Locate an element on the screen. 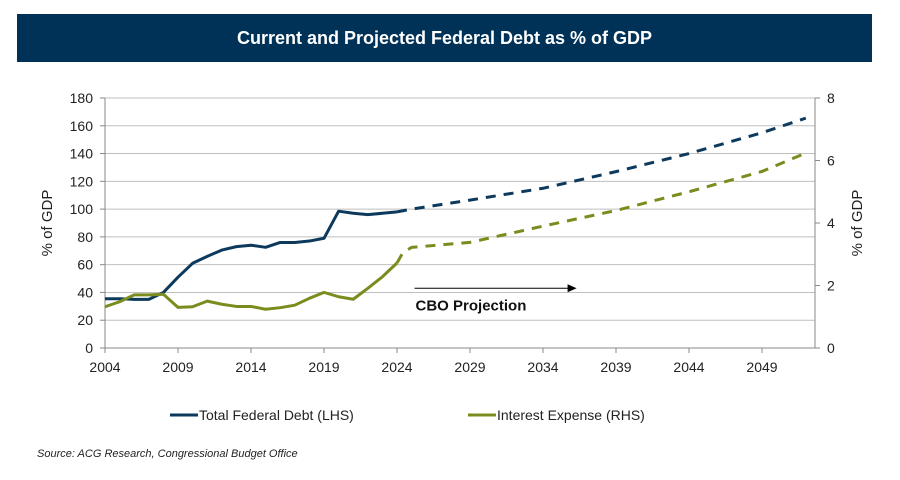  y2-tick-label: 2 is located at coordinates (831, 286).